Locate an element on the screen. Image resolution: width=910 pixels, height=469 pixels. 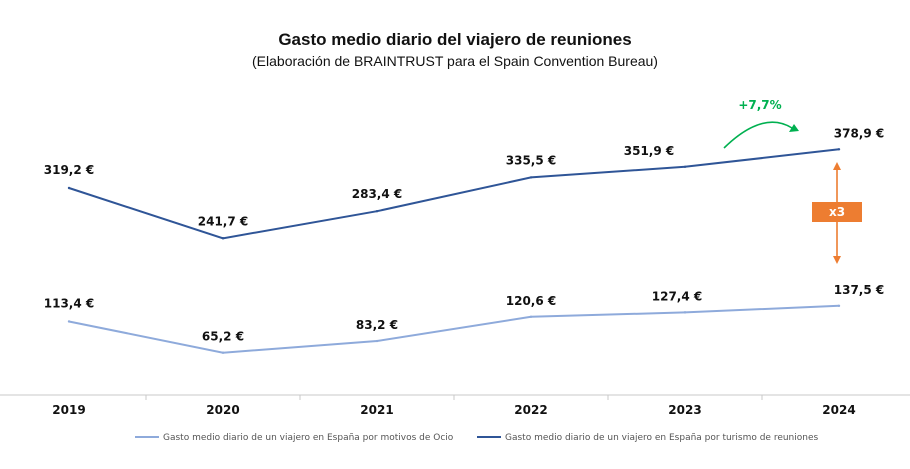
data-label: 113,4 € is located at coordinates (69, 303).